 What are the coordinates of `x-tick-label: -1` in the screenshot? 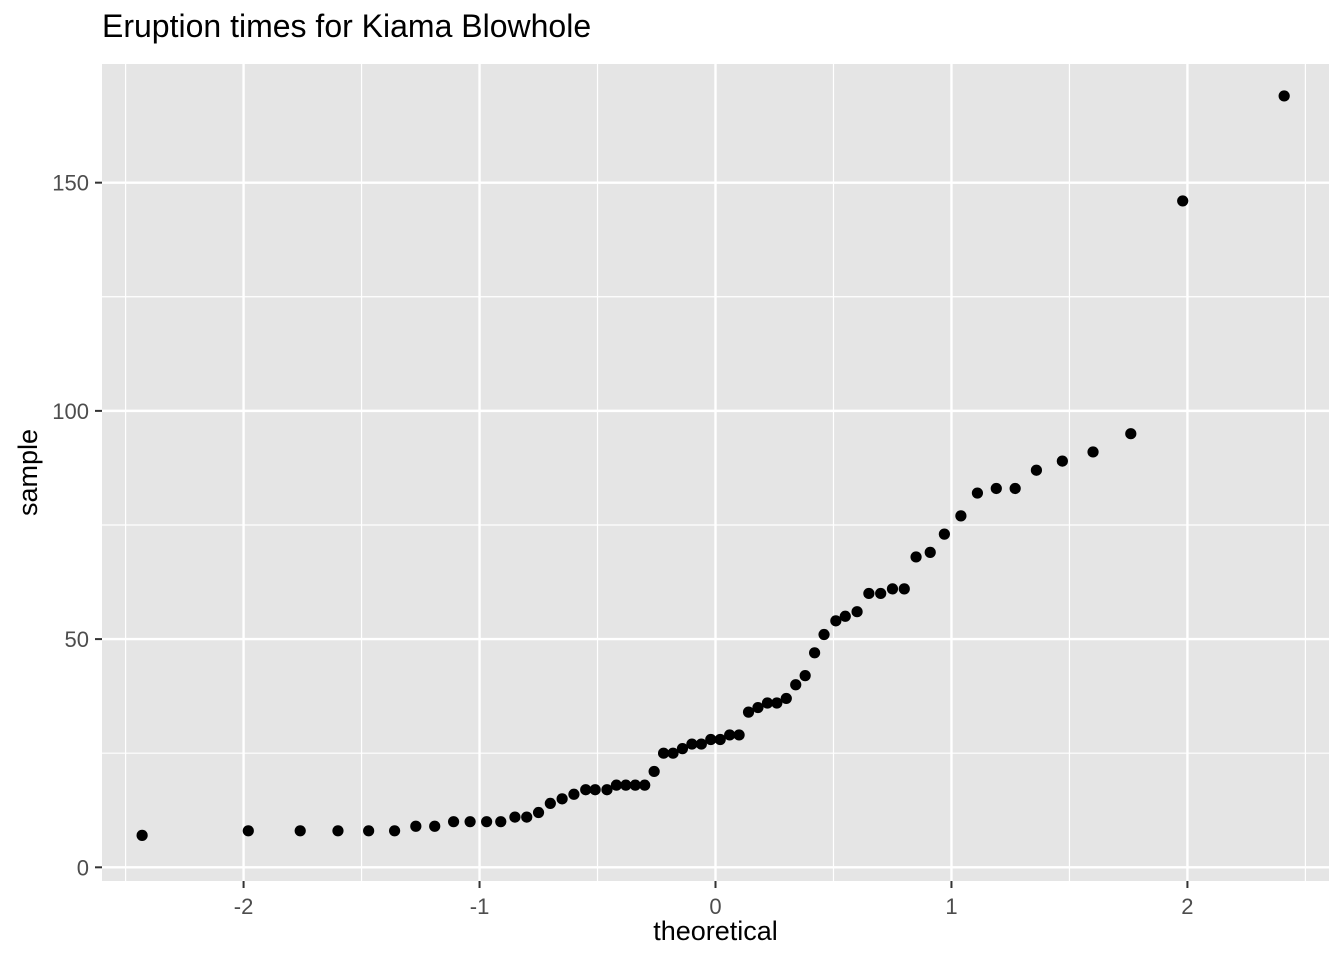 It's located at (480, 906).